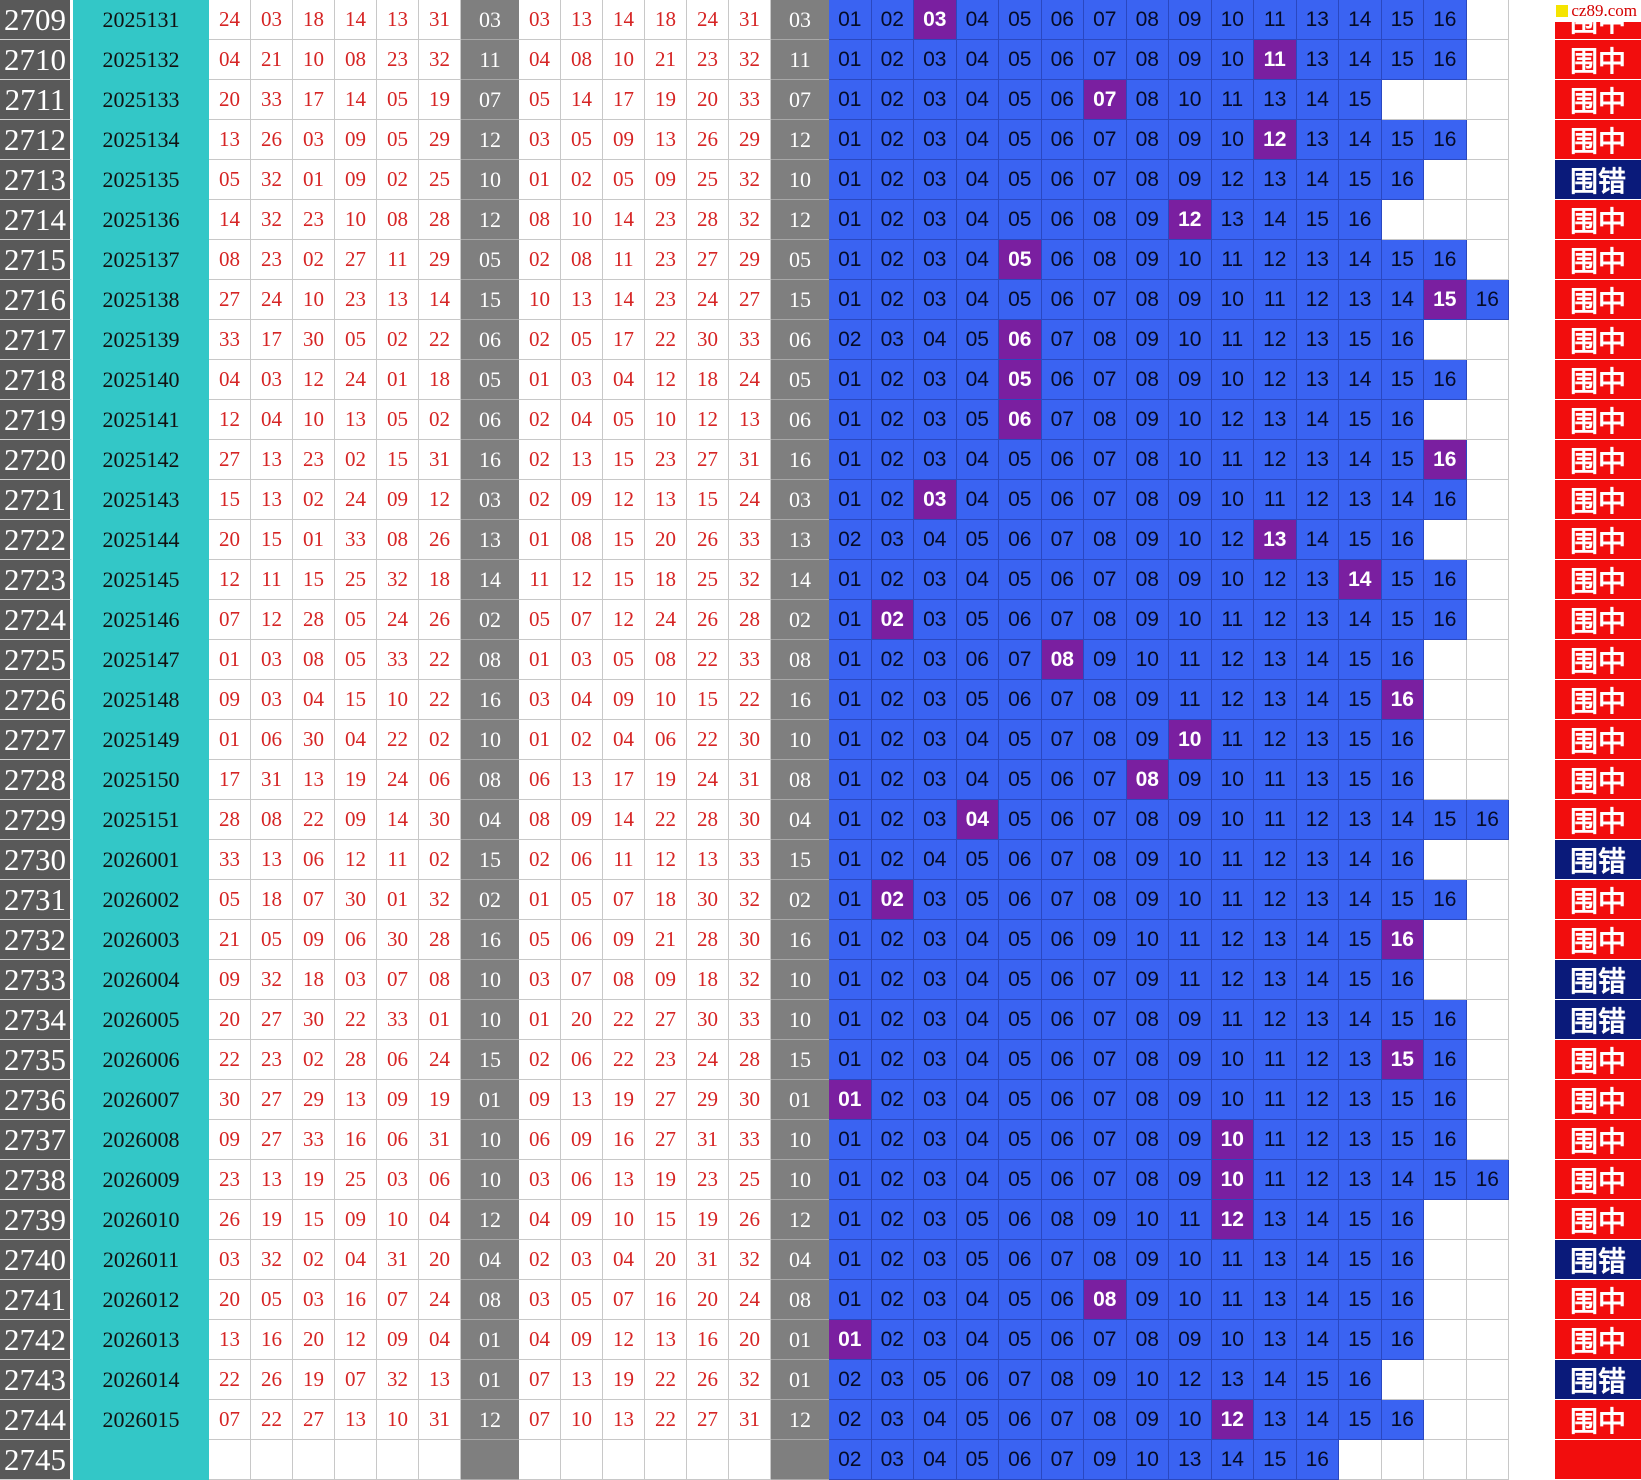 The image size is (1641, 1480). I want to click on draw-numbers: 04 21 10 08 23 32, so click(335, 60).